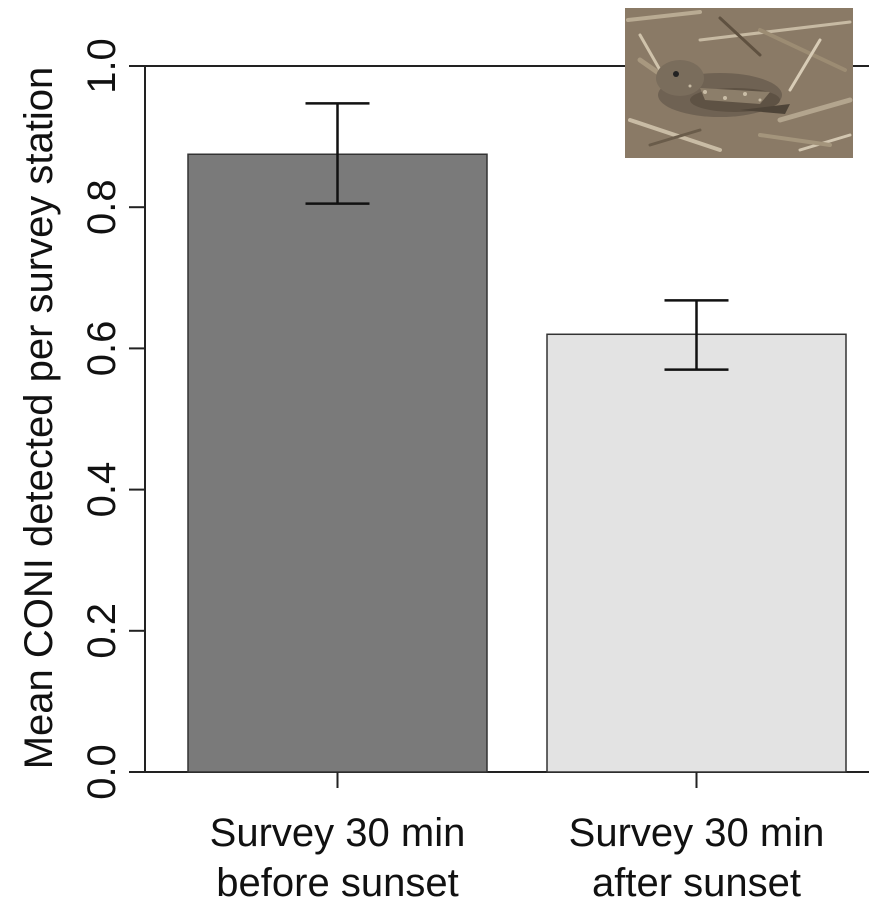  Describe the element at coordinates (39, 418) in the screenshot. I see `y-axis-label: Mean CONI detected per survey station` at that location.